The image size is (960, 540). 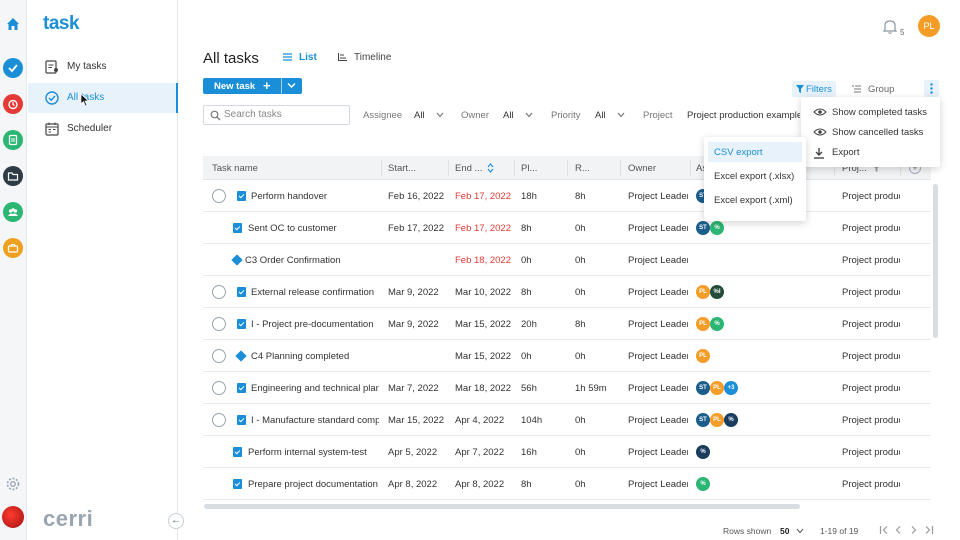 I want to click on home-icon, so click(x=13, y=24).